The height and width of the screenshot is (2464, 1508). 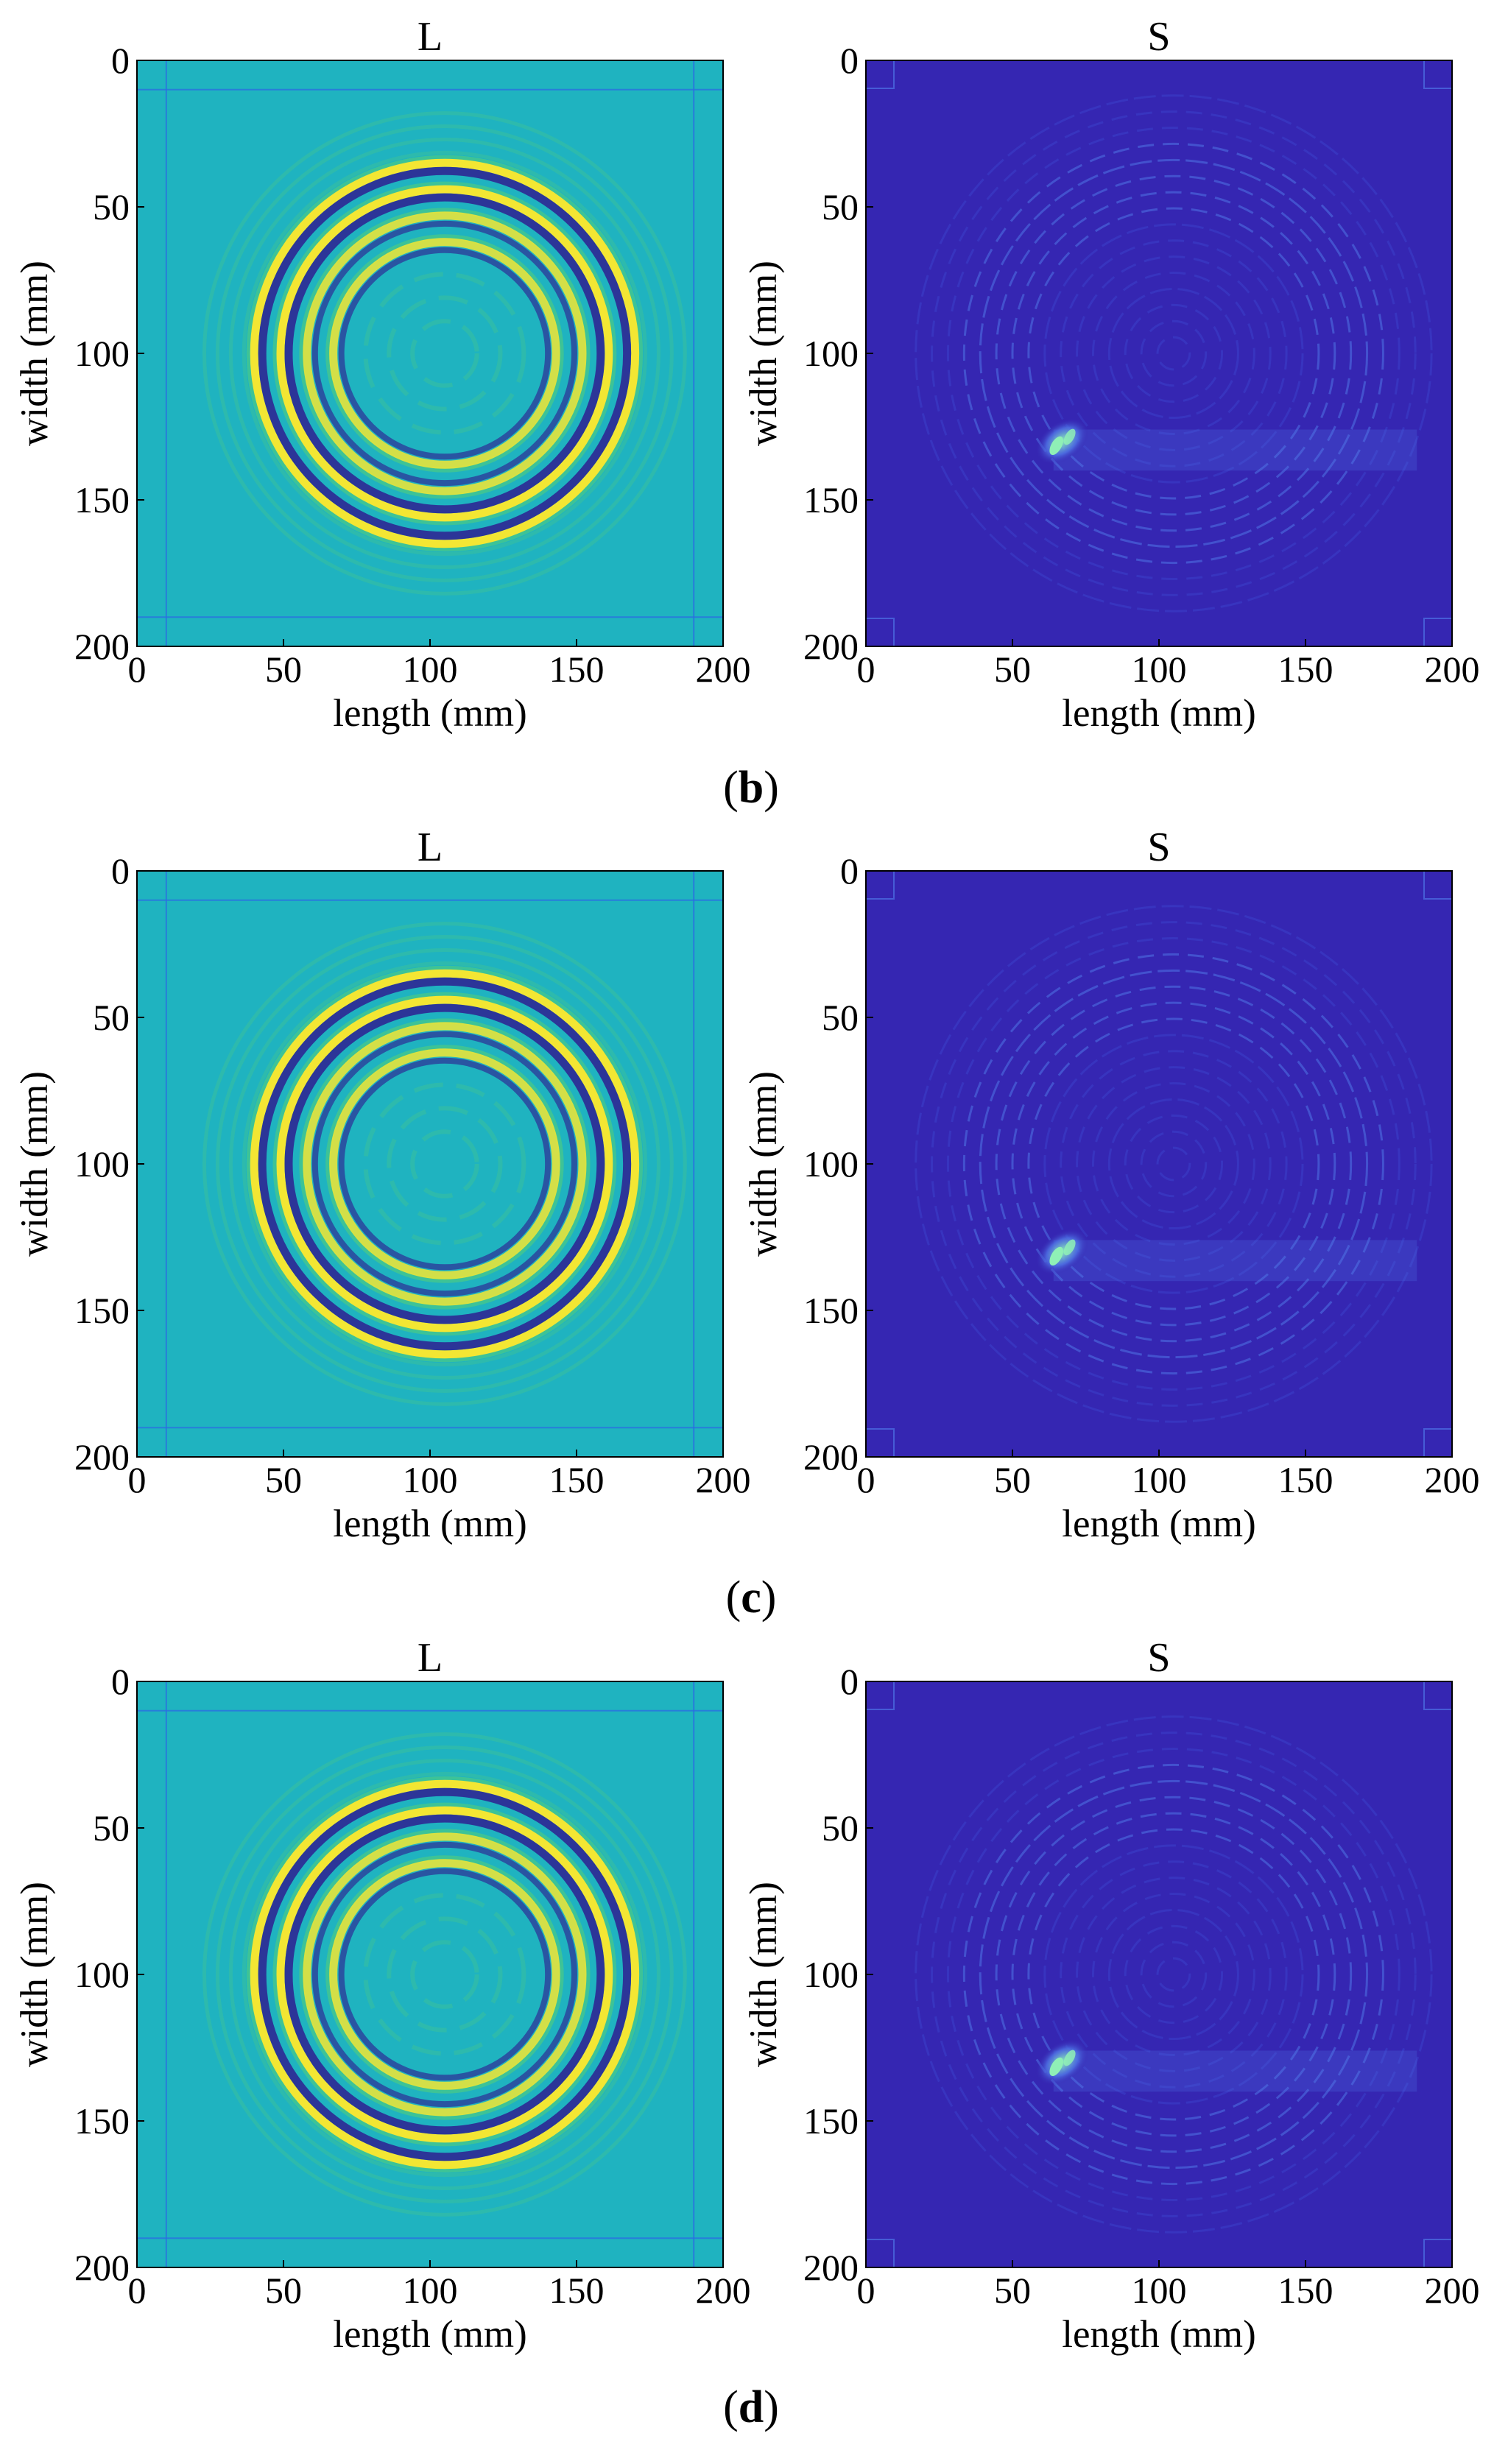 What do you see at coordinates (751, 1597) in the screenshot?
I see `caption-letter: c` at bounding box center [751, 1597].